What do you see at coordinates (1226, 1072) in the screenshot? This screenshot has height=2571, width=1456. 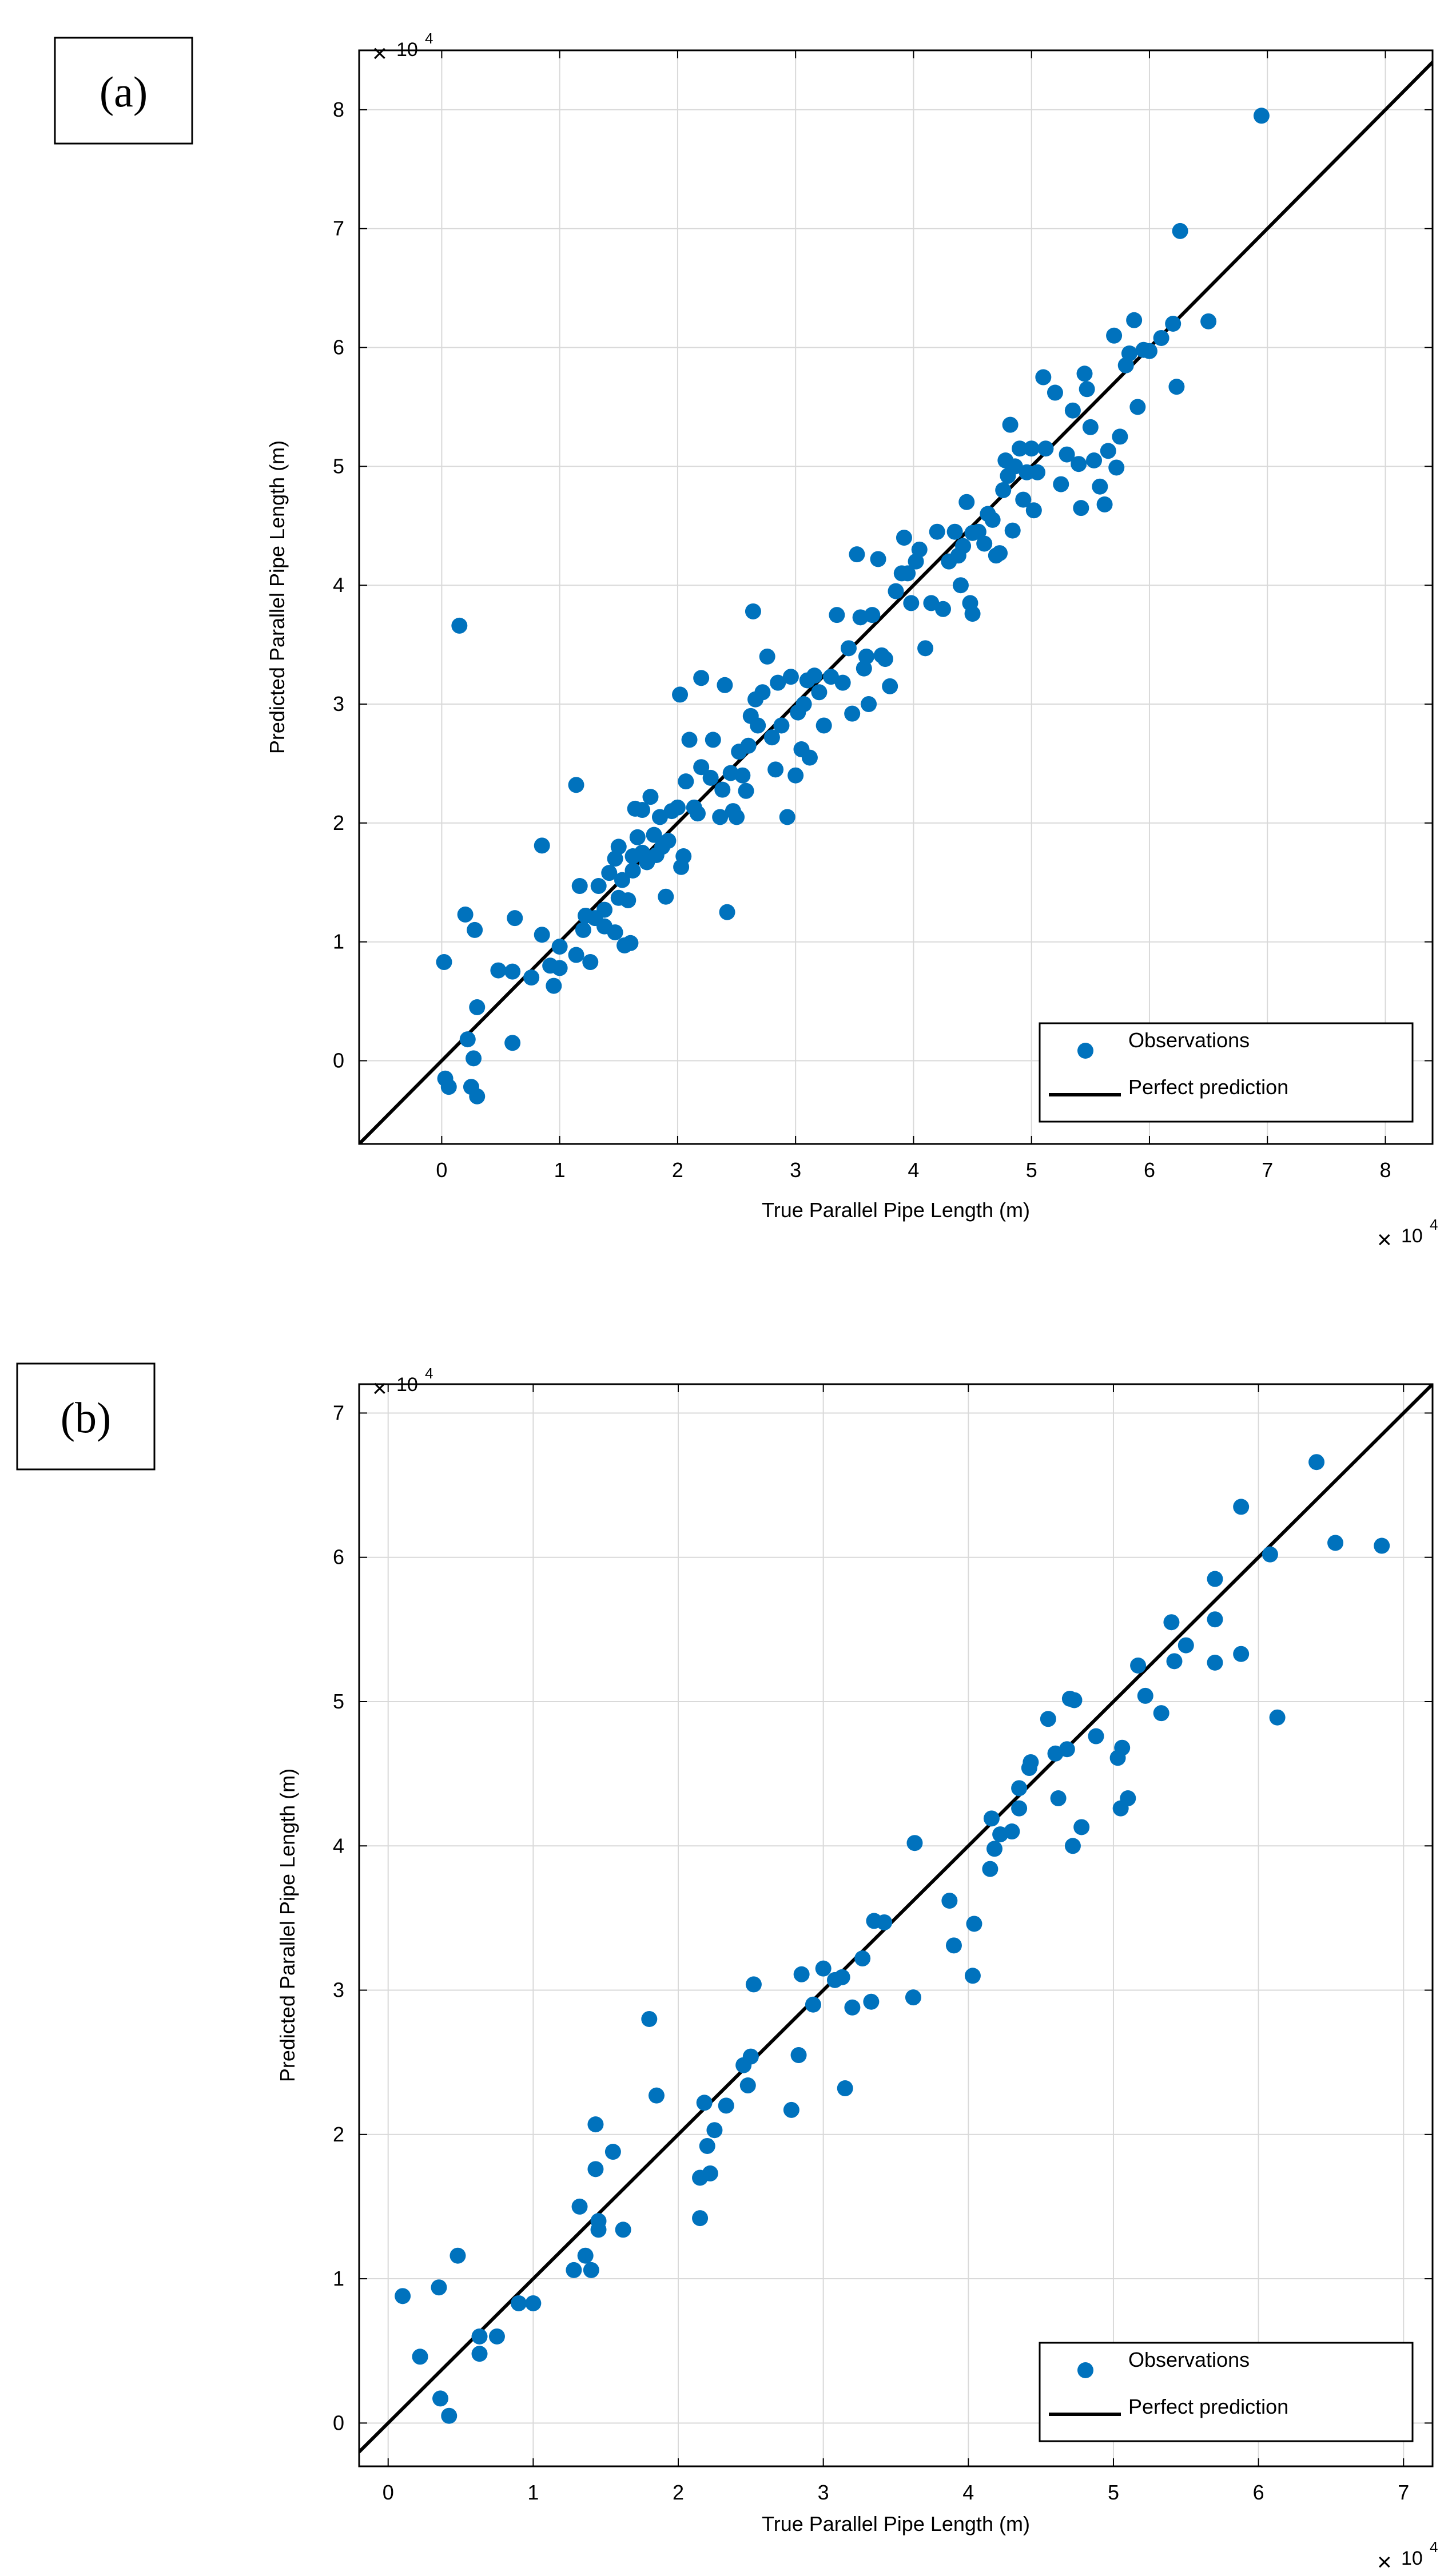 I see `legend-box` at bounding box center [1226, 1072].